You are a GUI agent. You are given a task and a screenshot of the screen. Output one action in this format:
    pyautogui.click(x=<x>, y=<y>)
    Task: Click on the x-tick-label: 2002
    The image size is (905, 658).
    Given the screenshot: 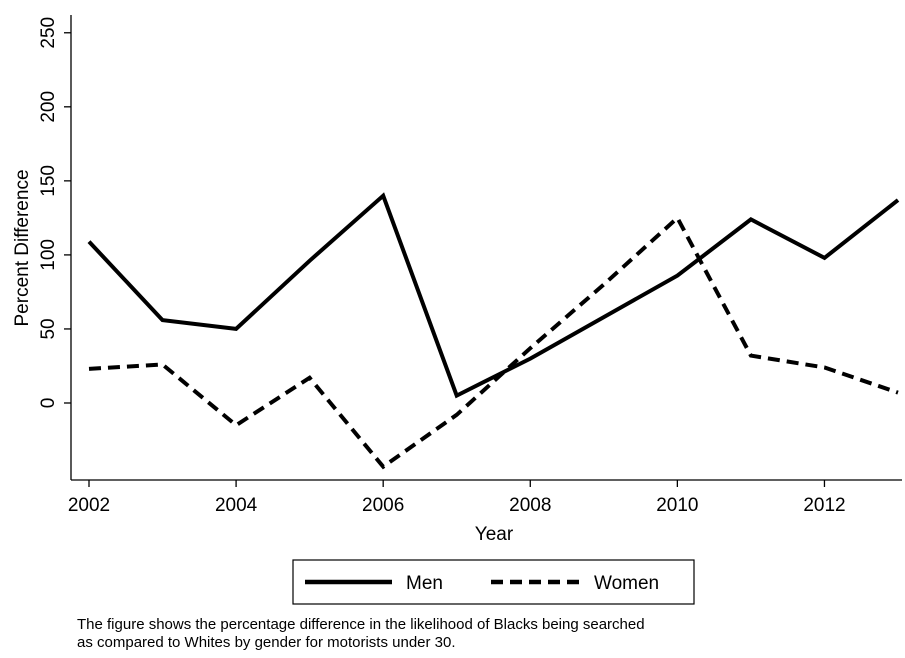 What is the action you would take?
    pyautogui.click(x=89, y=505)
    